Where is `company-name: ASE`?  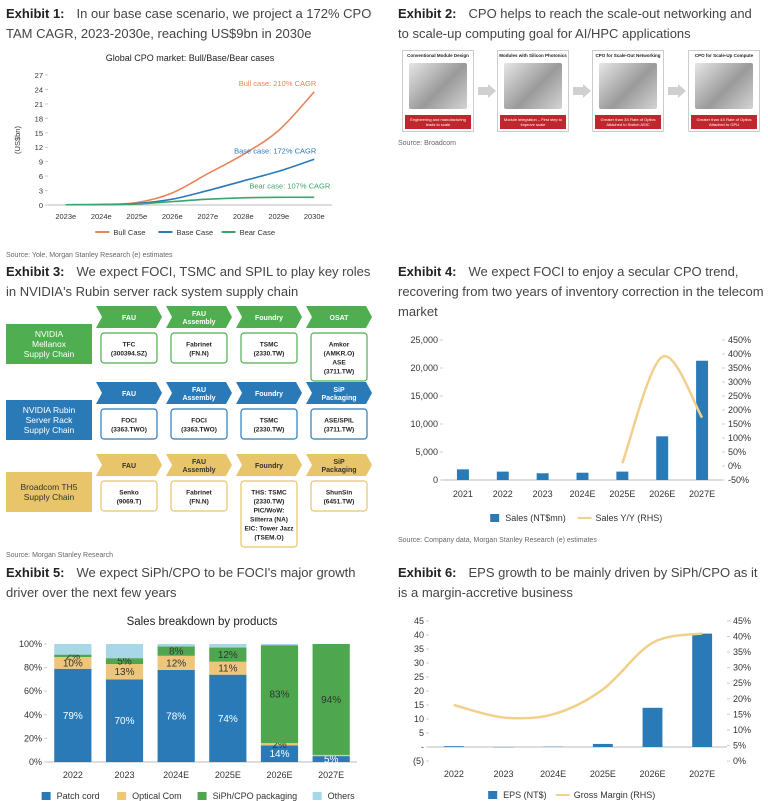 company-name: ASE is located at coordinates (339, 363).